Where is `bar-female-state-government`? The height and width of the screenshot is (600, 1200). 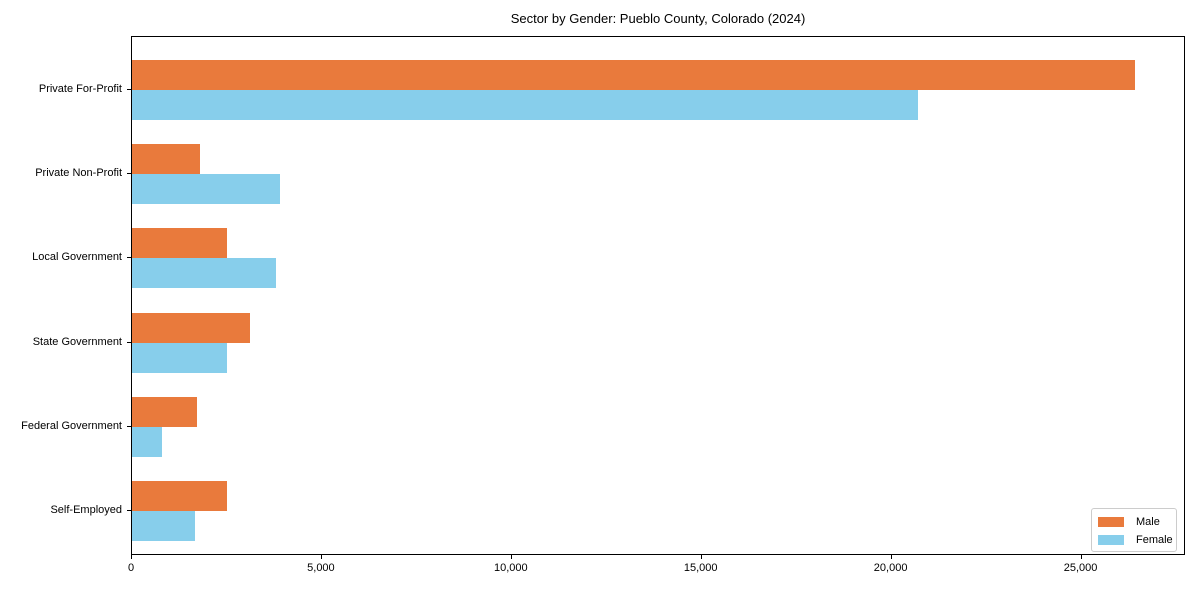
bar-female-state-government is located at coordinates (179, 357).